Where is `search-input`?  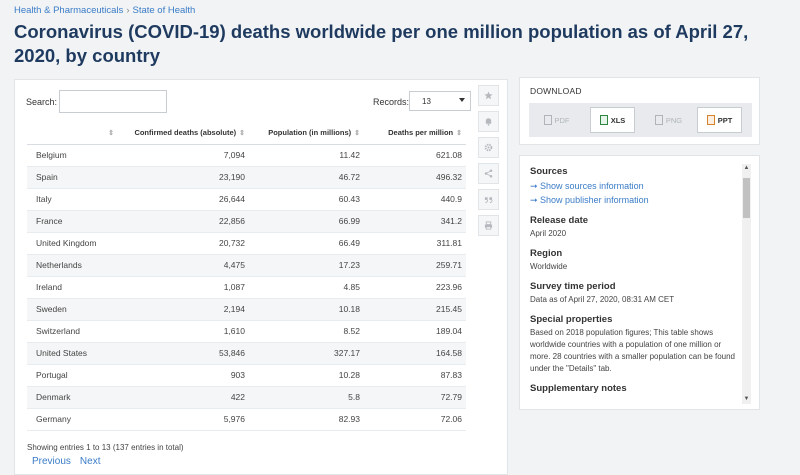 search-input is located at coordinates (113, 101).